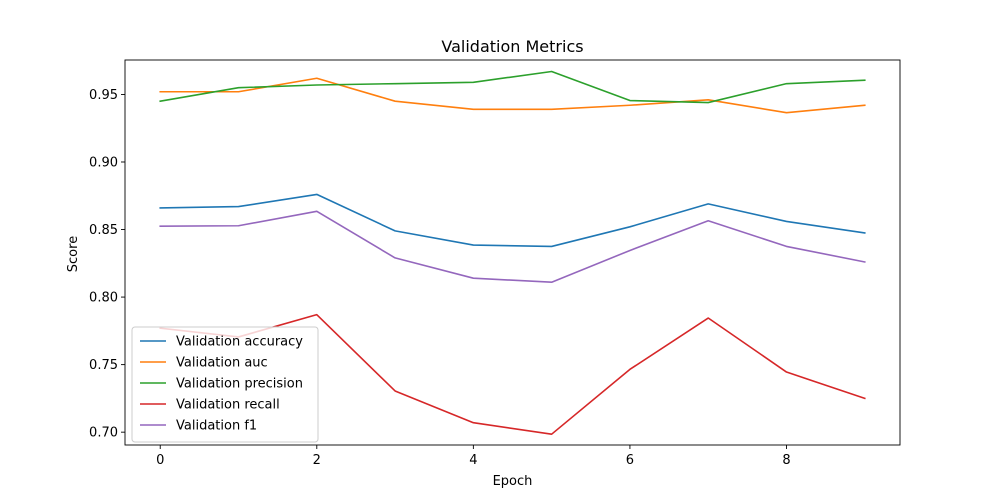 This screenshot has height=500, width=1000. Describe the element at coordinates (103, 95) in the screenshot. I see `y-tick-label: 0.95` at that location.